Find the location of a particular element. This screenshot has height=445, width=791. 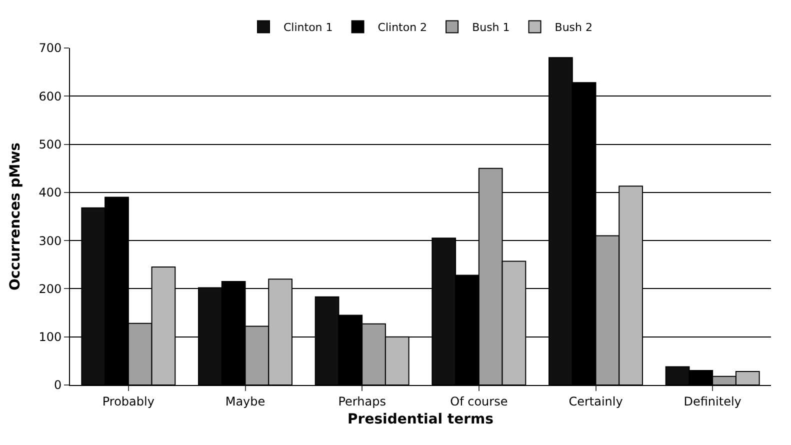

x-tick-label: Of course is located at coordinates (479, 401).